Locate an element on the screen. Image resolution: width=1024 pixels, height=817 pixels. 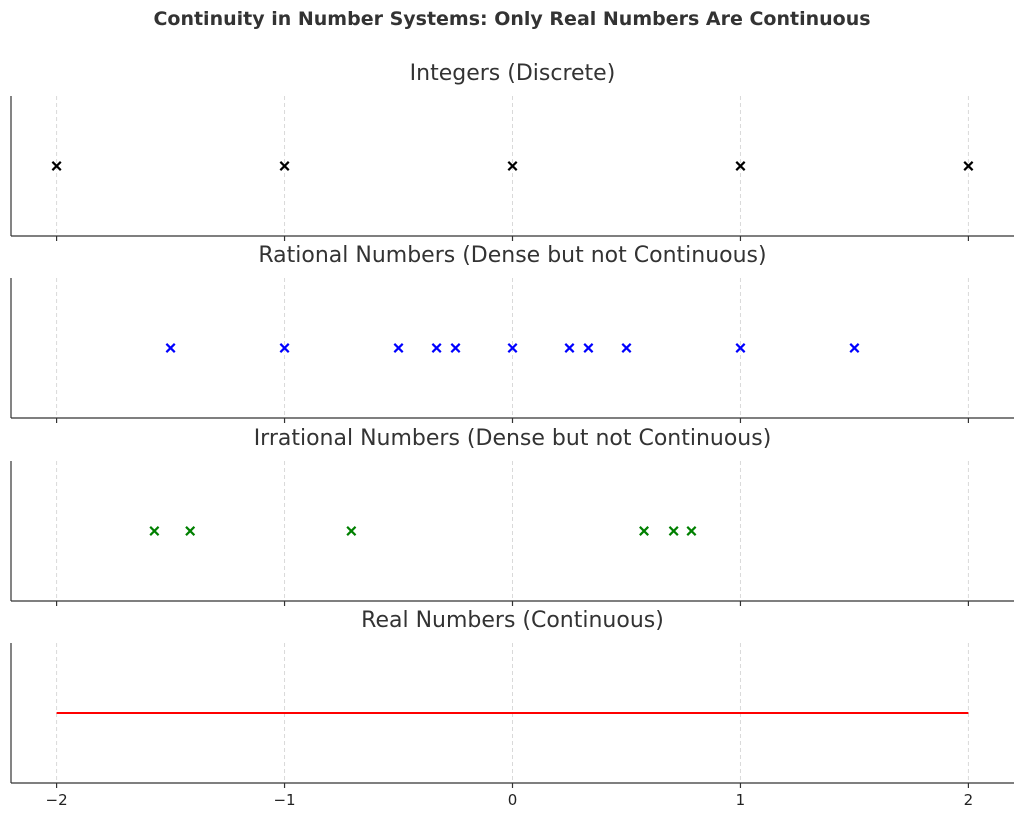
x-tick-label: −1 is located at coordinates (284, 800).